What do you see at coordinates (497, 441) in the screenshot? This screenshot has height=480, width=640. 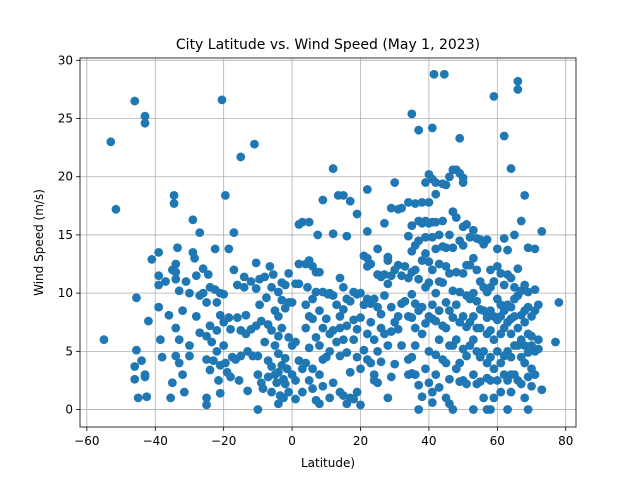 I see `x-tick-label: 60` at bounding box center [497, 441].